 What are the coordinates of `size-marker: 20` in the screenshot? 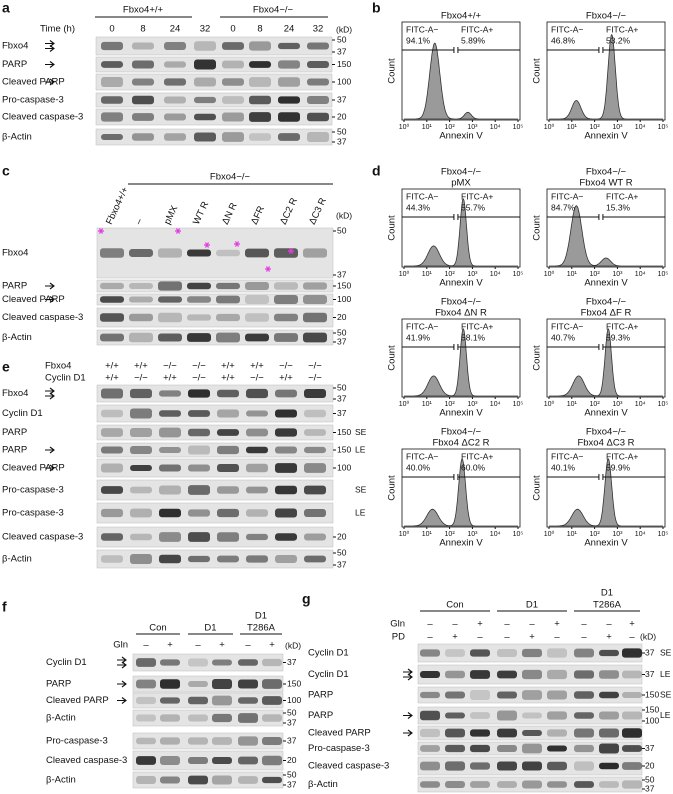 It's located at (292, 760).